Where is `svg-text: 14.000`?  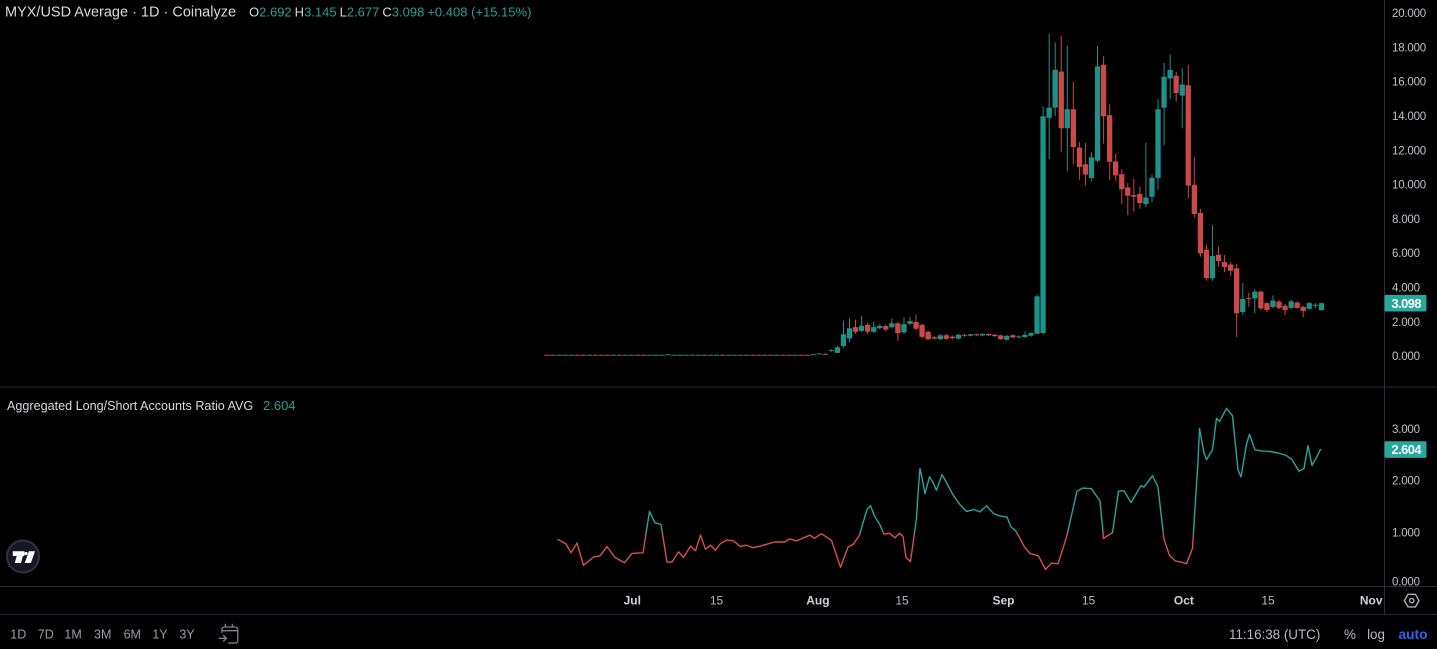 svg-text: 14.000 is located at coordinates (1409, 117).